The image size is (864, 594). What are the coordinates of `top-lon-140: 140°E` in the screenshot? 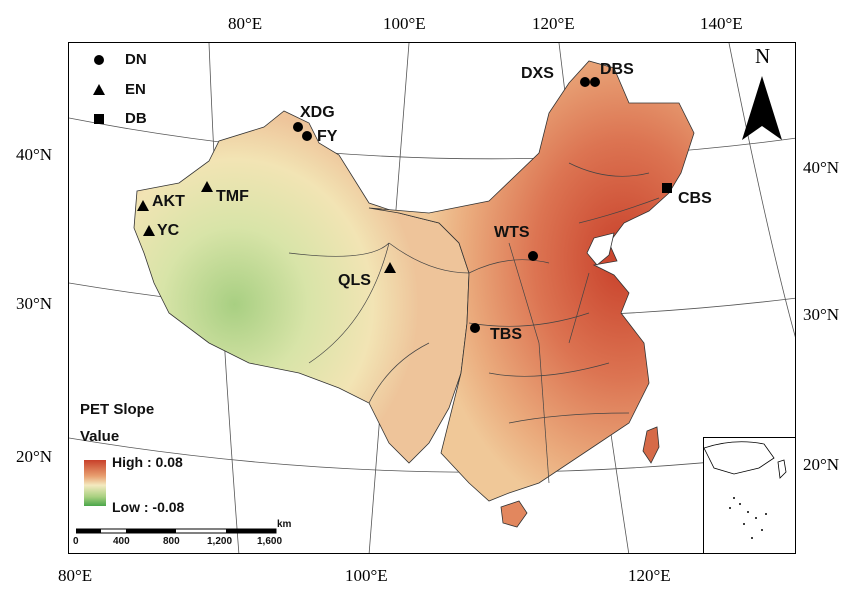 It's located at (721, 23).